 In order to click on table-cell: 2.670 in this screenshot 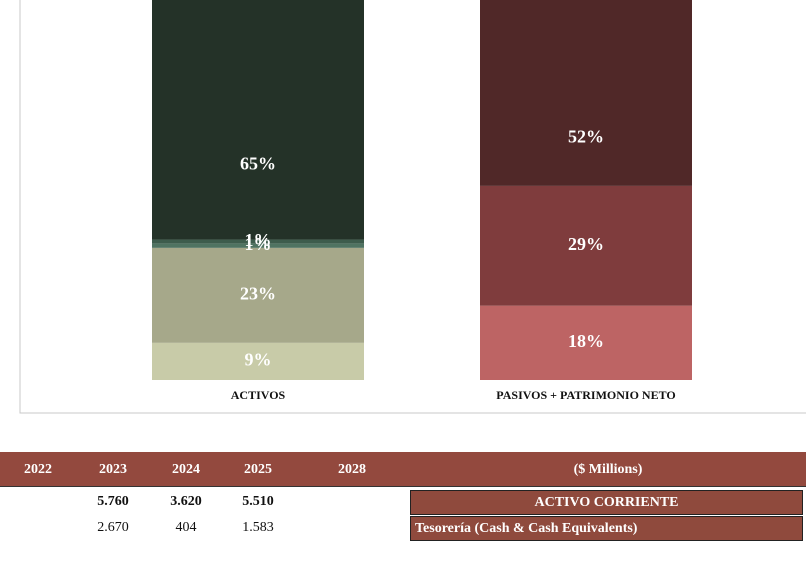, I will do `click(113, 527)`.